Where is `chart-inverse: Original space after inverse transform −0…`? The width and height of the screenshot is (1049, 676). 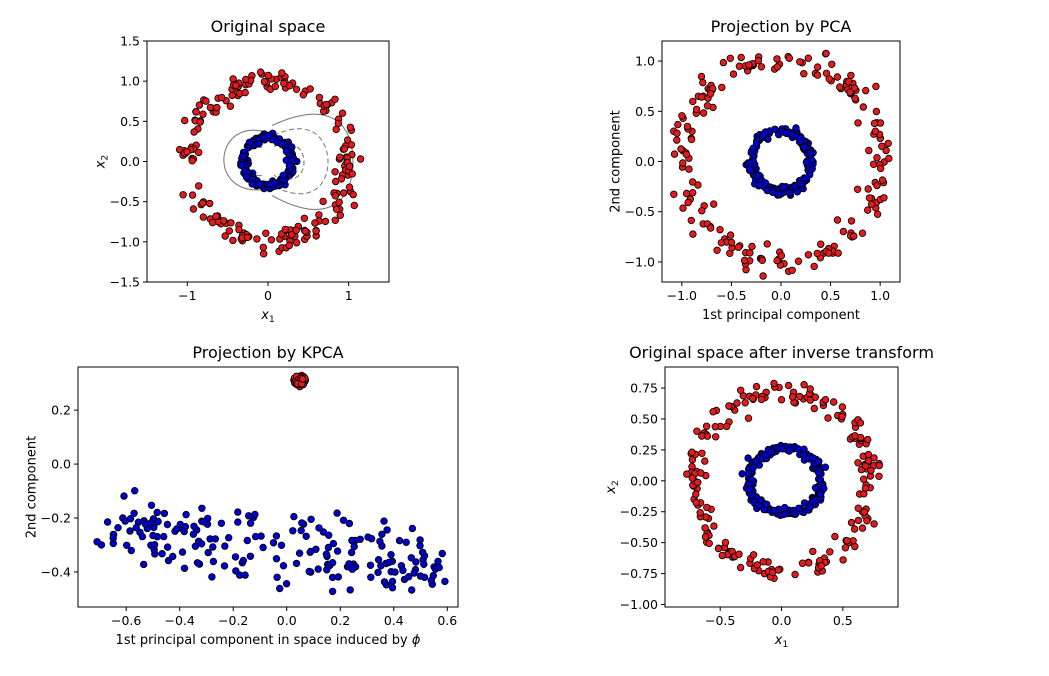
chart-inverse: Original space after inverse transform −0… is located at coordinates (769, 496).